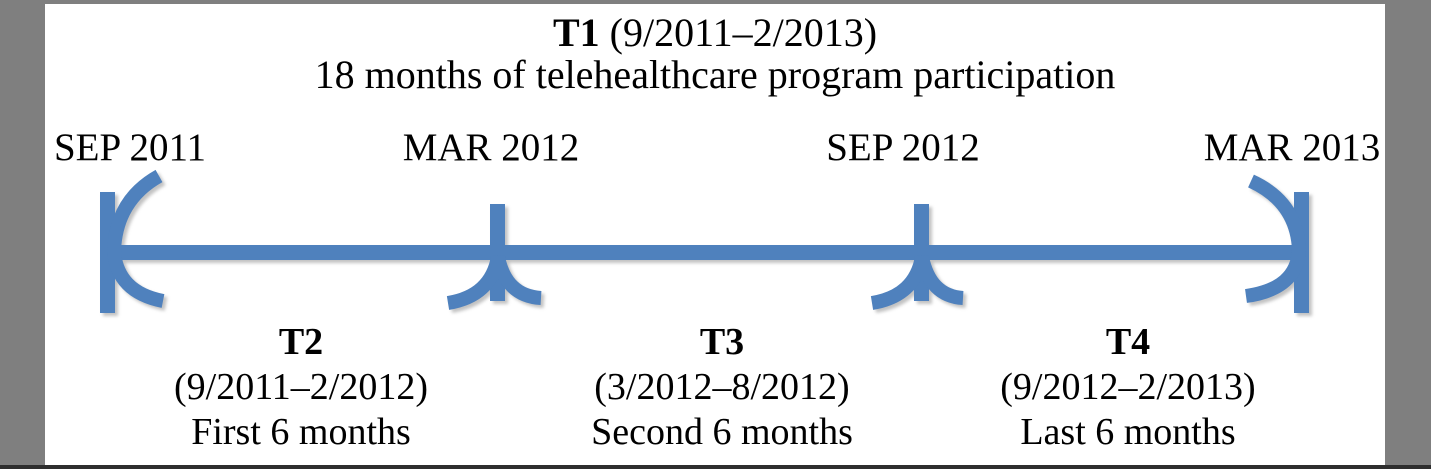 Image resolution: width=1431 pixels, height=469 pixels. What do you see at coordinates (494, 282) in the screenshot?
I see `mid-chevron-mar-2012-icon` at bounding box center [494, 282].